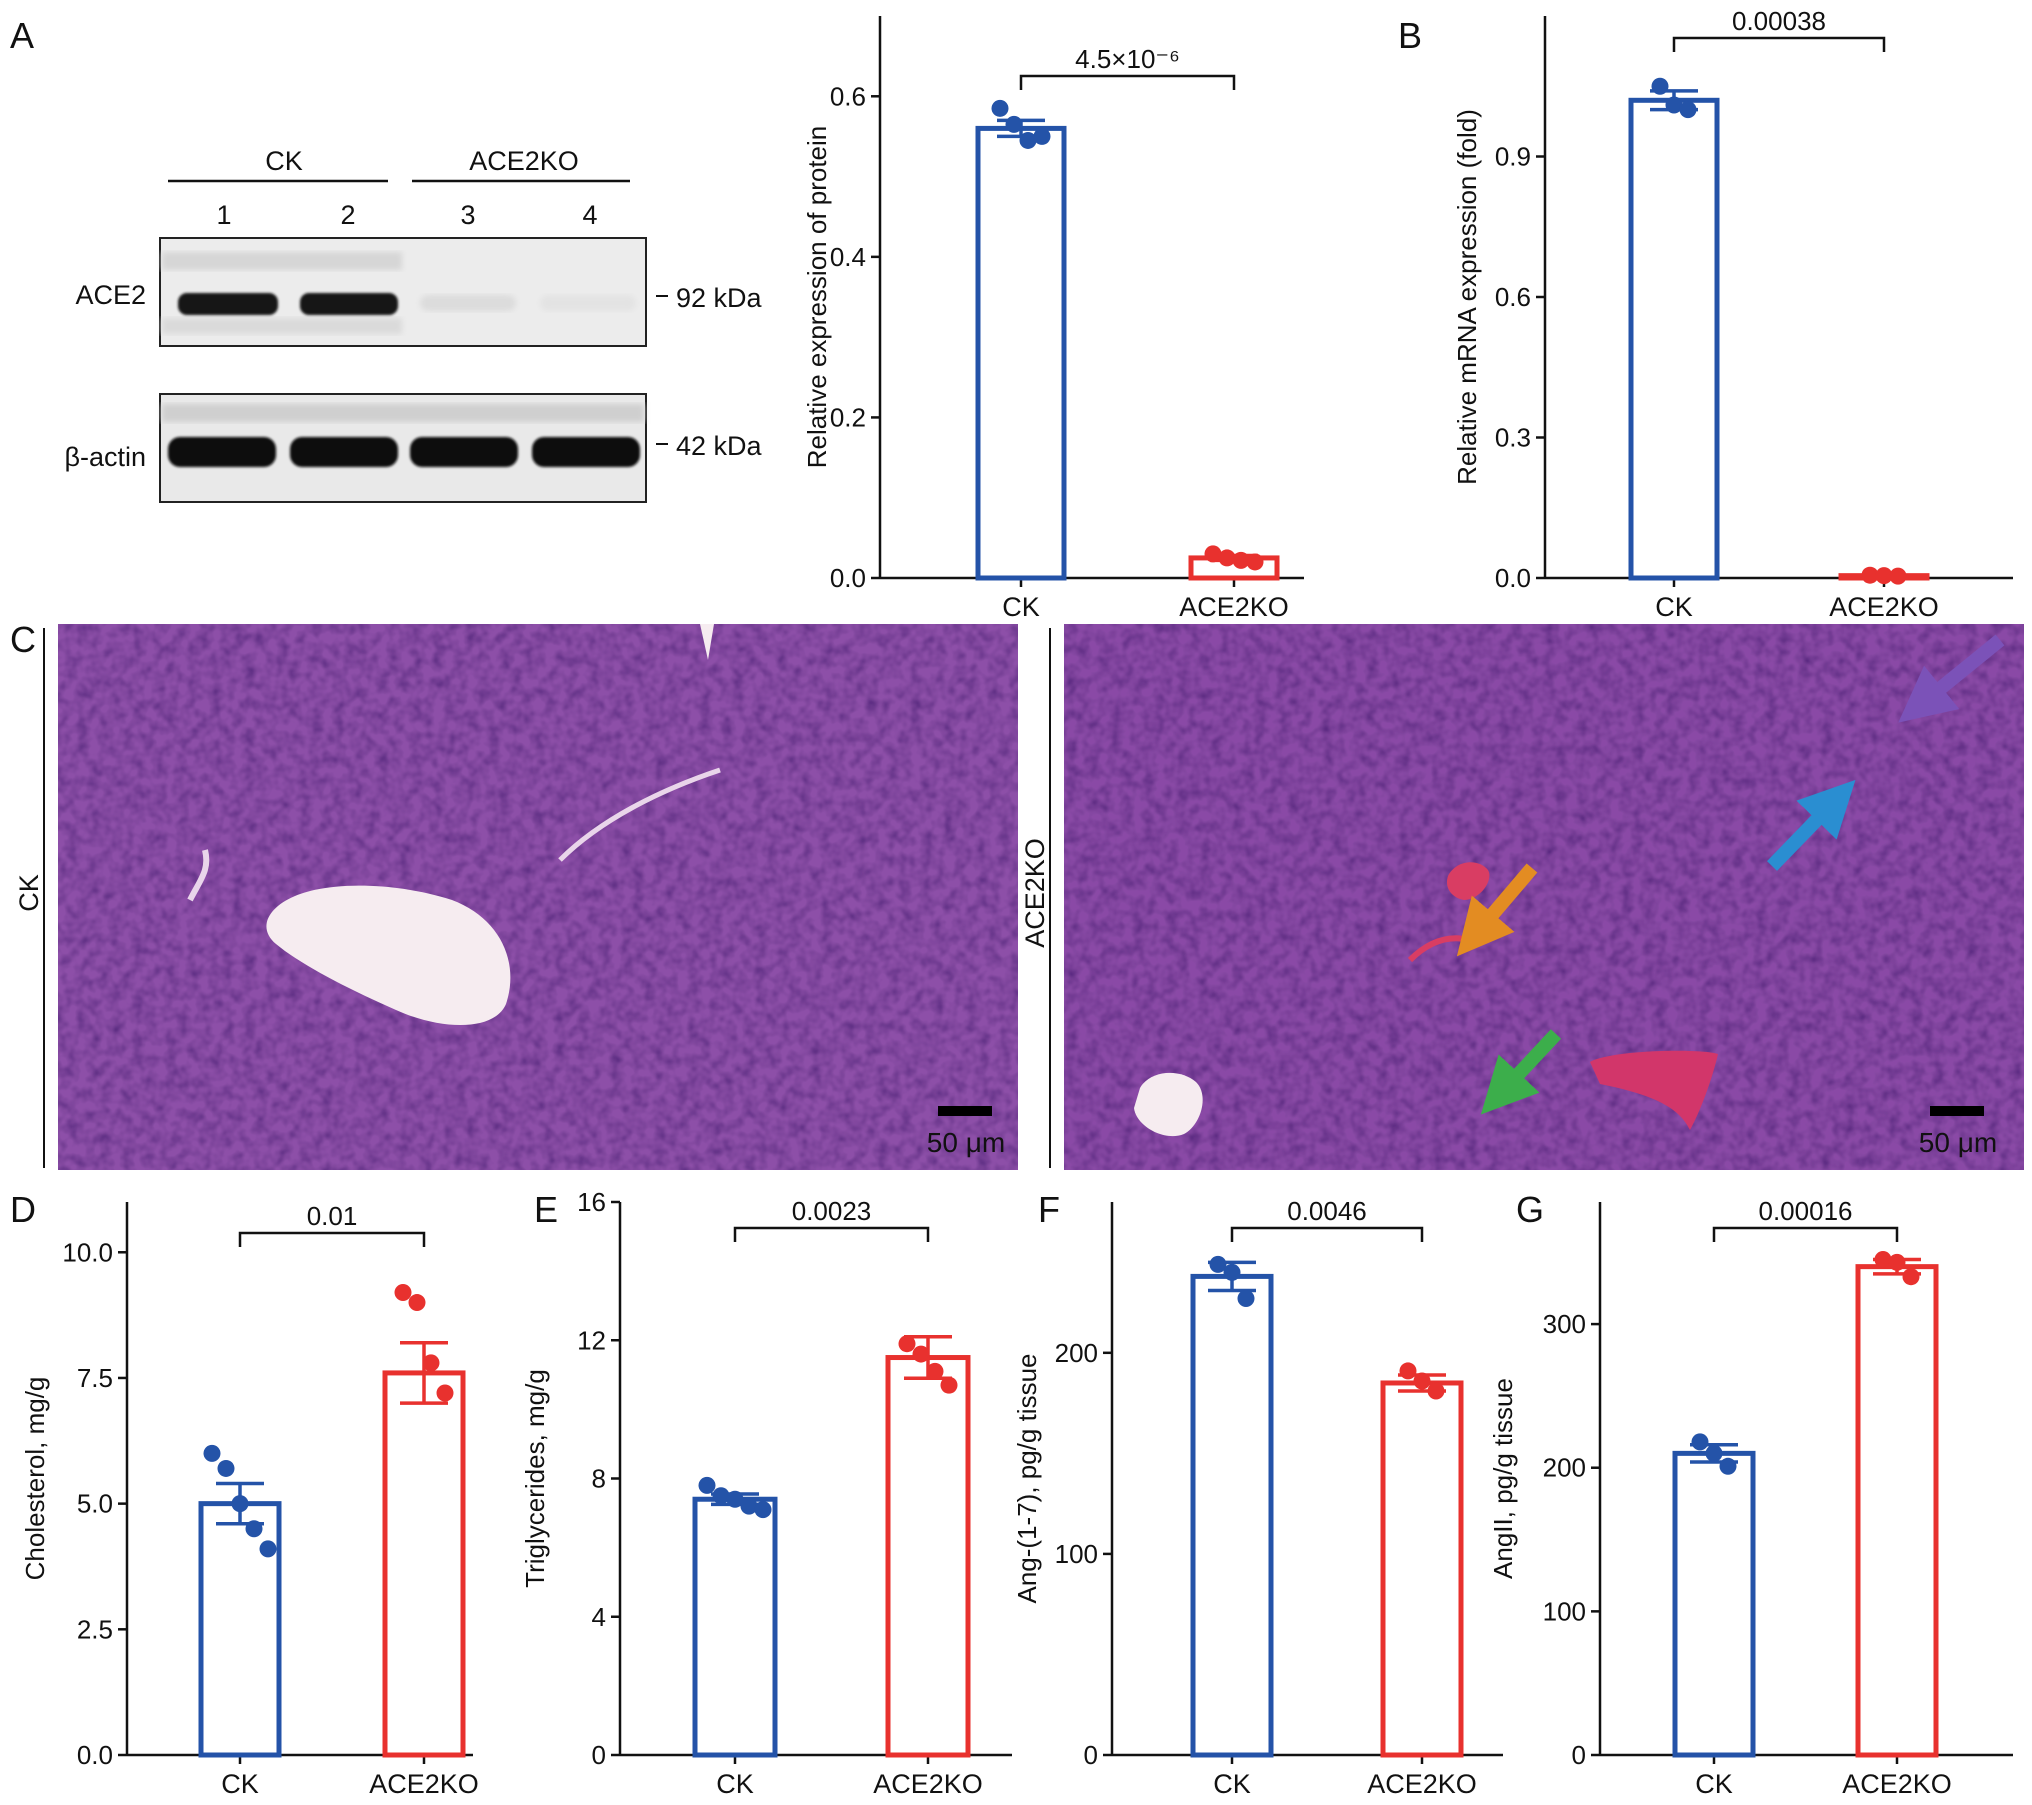 The image size is (2032, 1805). I want to click on blue-arrow, so click(1811, 825).